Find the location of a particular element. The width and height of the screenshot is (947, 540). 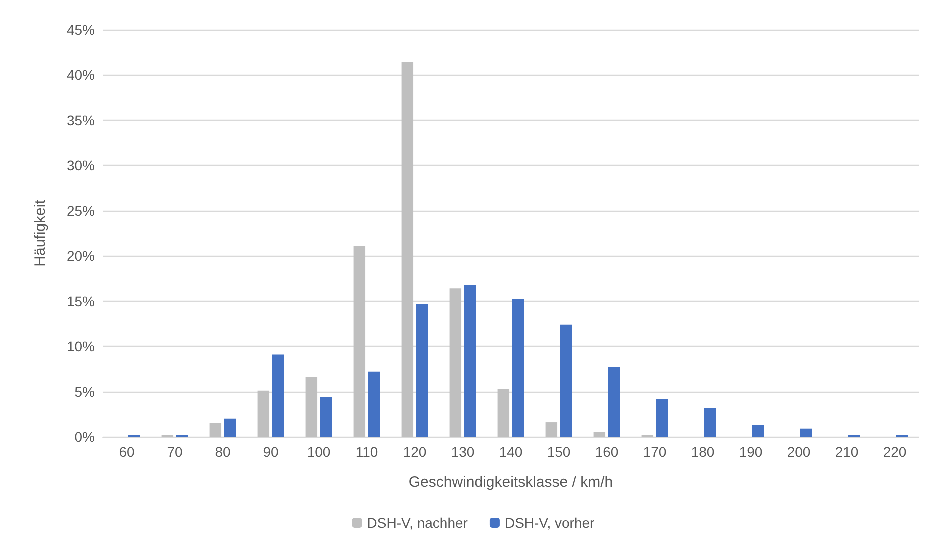

y-tick-label: 0% is located at coordinates (84, 437).